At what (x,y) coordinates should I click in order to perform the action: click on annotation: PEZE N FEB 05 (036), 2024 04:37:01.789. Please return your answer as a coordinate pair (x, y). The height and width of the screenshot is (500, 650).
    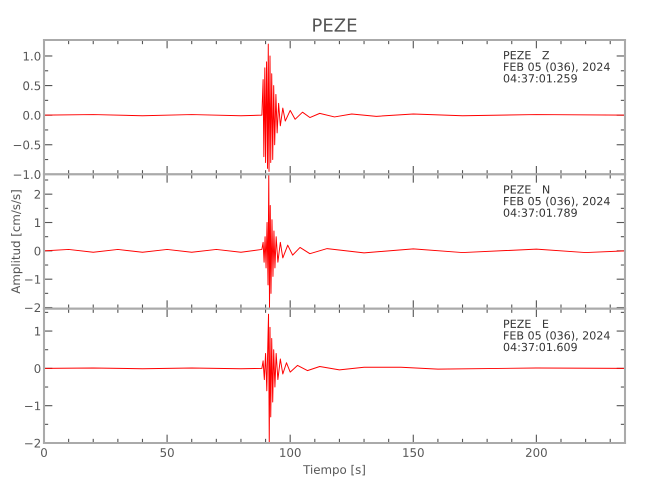
    Looking at the image, I should click on (557, 201).